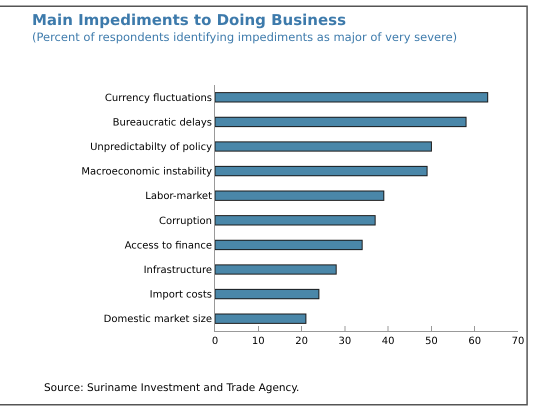 Image resolution: width=538 pixels, height=411 pixels. Describe the element at coordinates (168, 246) in the screenshot. I see `y-tick-label: Access to finance` at that location.